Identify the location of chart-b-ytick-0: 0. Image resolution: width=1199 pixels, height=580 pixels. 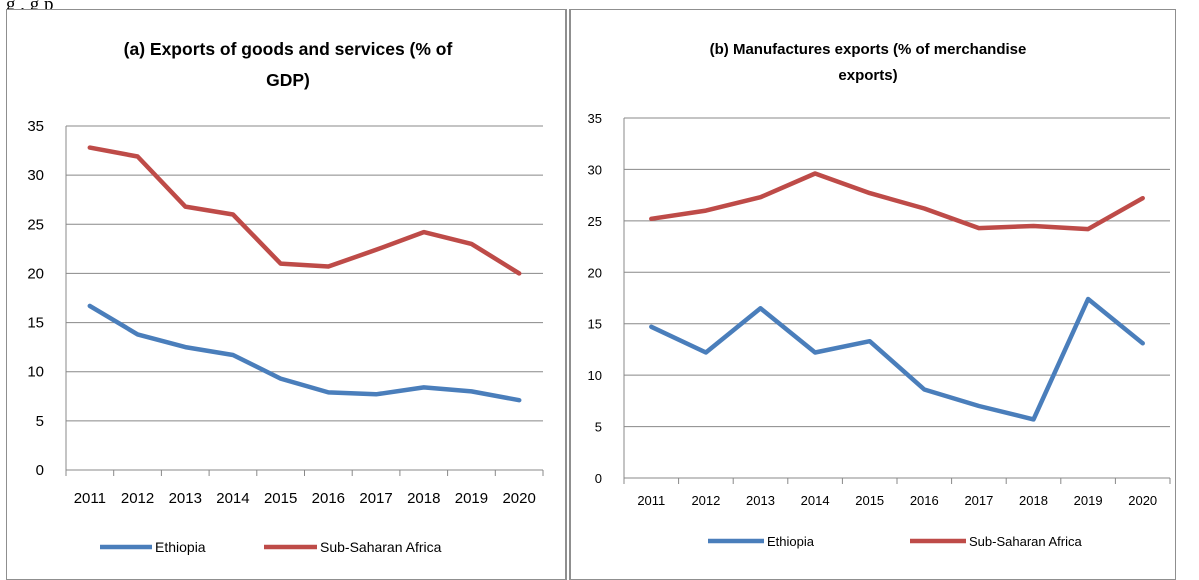
(598, 478).